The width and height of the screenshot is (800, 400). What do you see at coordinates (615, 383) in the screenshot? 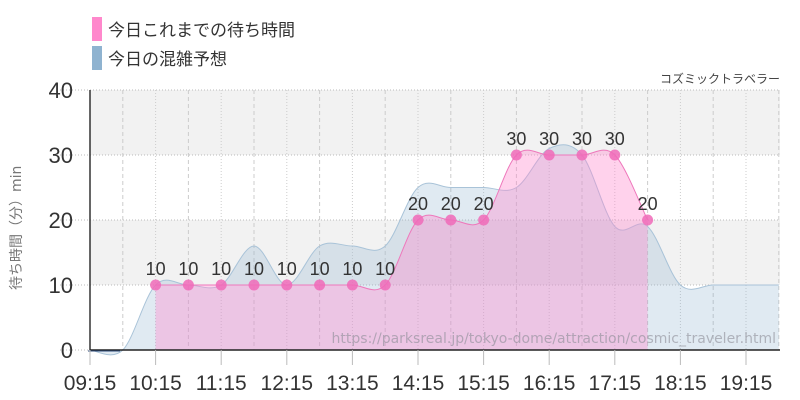
I see `x-tick-label: 17:15` at bounding box center [615, 383].